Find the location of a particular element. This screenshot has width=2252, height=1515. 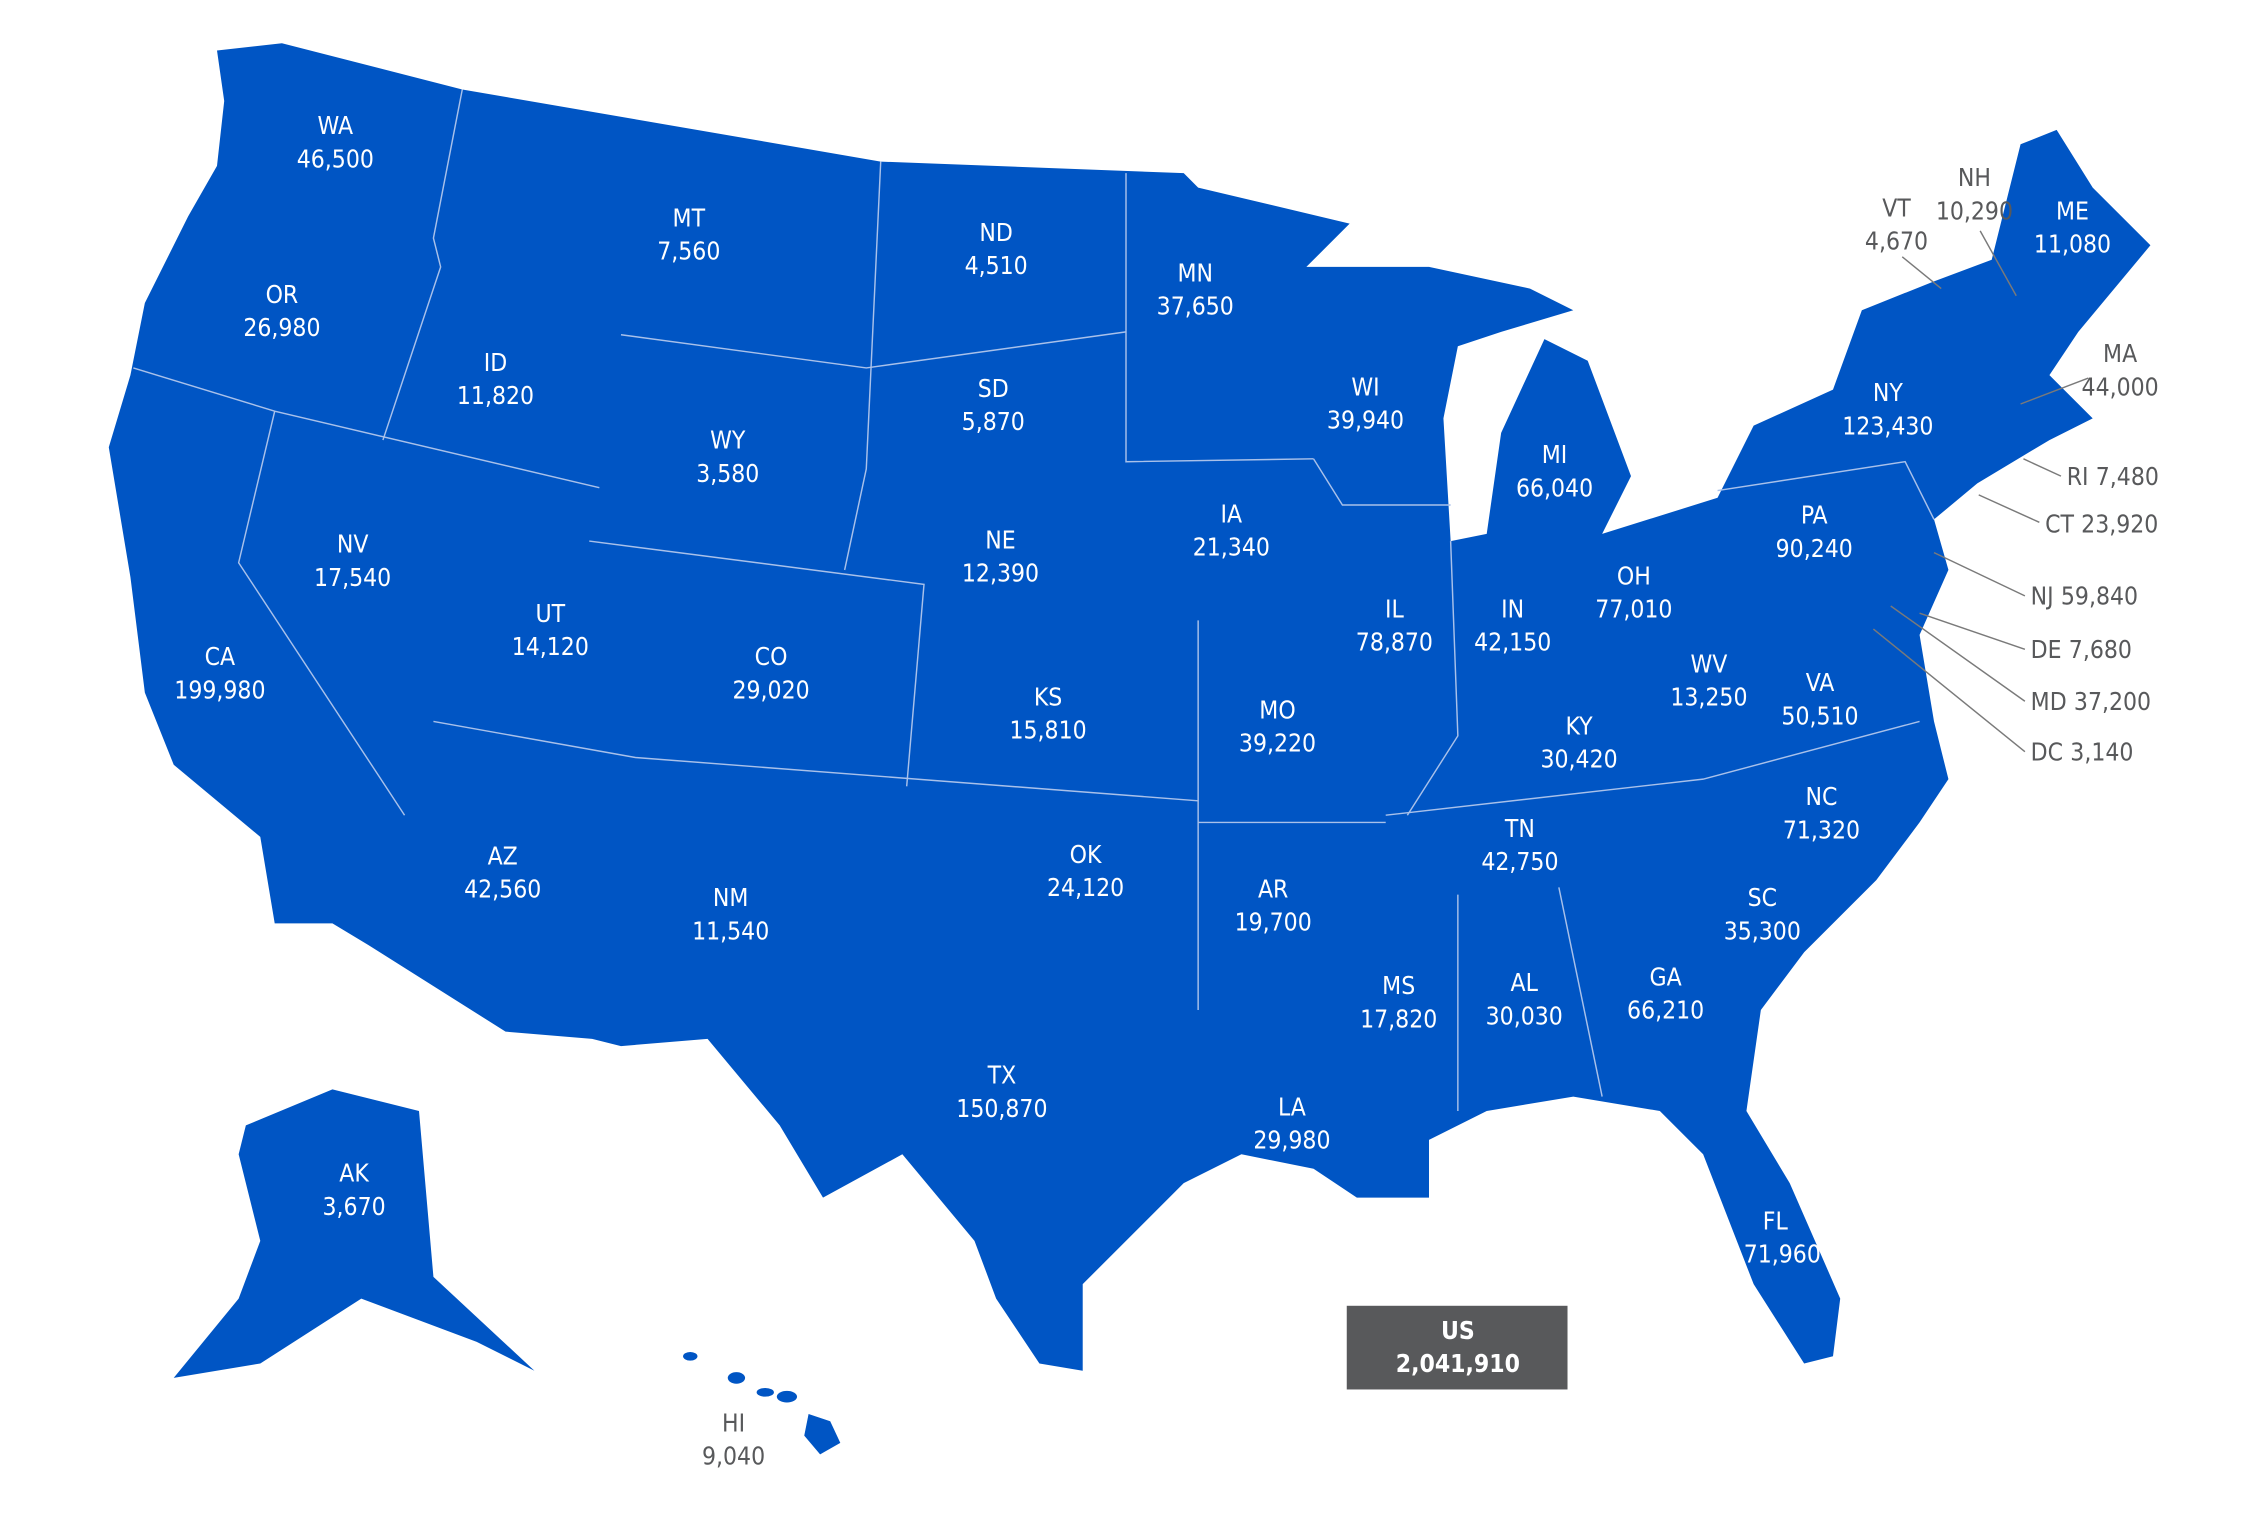

state-value: 3,140 is located at coordinates (2101, 751).